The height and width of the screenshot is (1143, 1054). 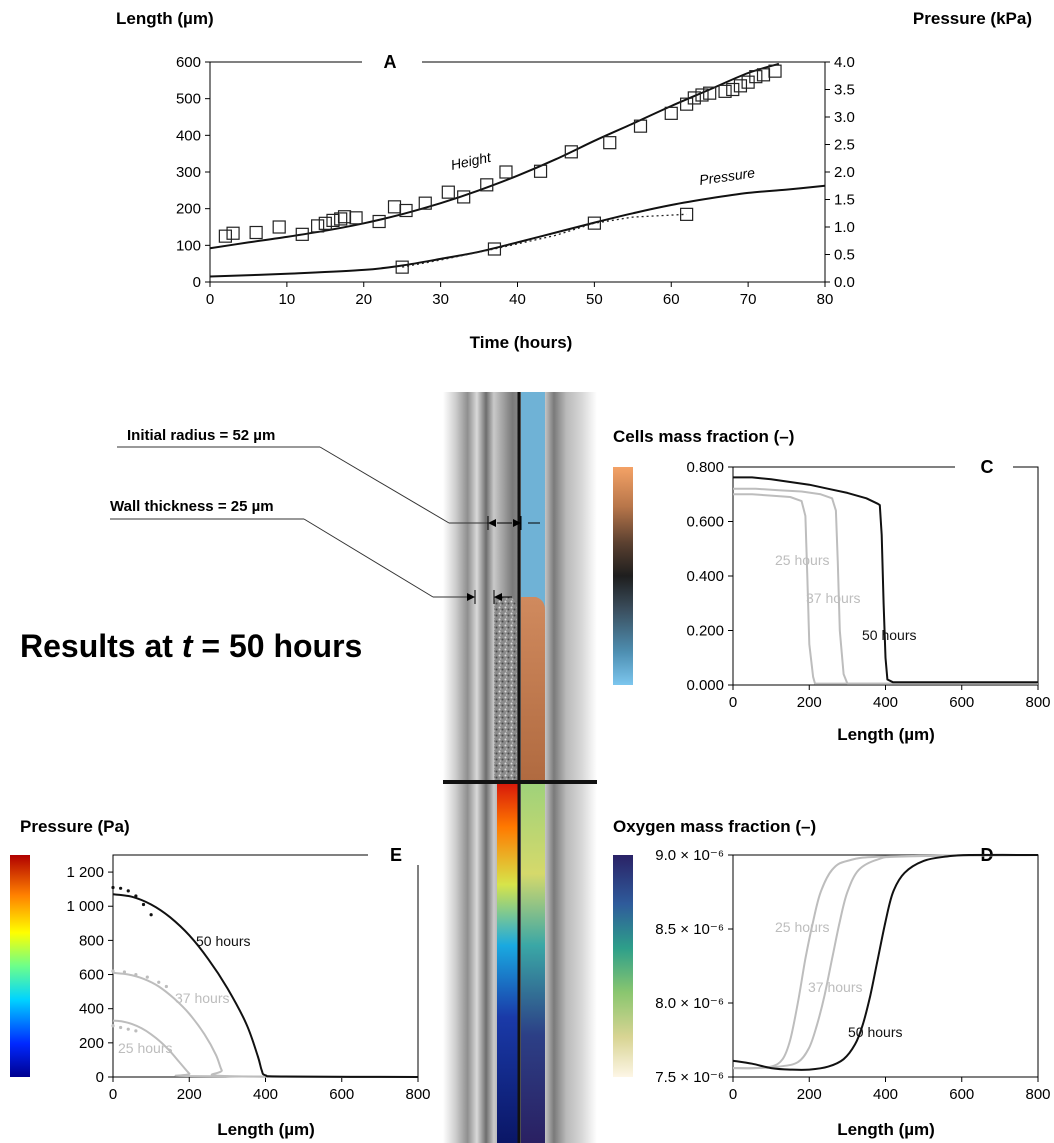 I want to click on panel-d-x-ticklabel: 400, so click(x=885, y=1094).